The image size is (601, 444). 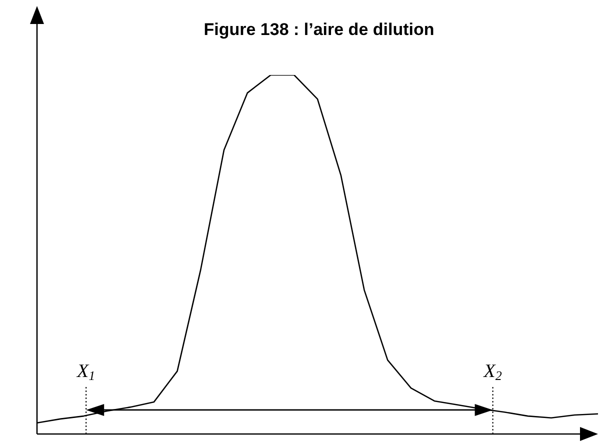 I want to click on annotation: X$_{2}$, so click(x=492, y=372).